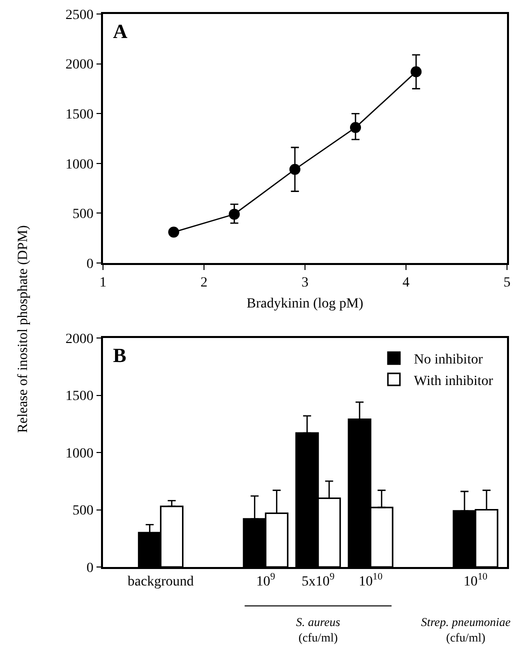 The width and height of the screenshot is (515, 657). Describe the element at coordinates (507, 283) in the screenshot. I see `x-tick-label: 5` at that location.